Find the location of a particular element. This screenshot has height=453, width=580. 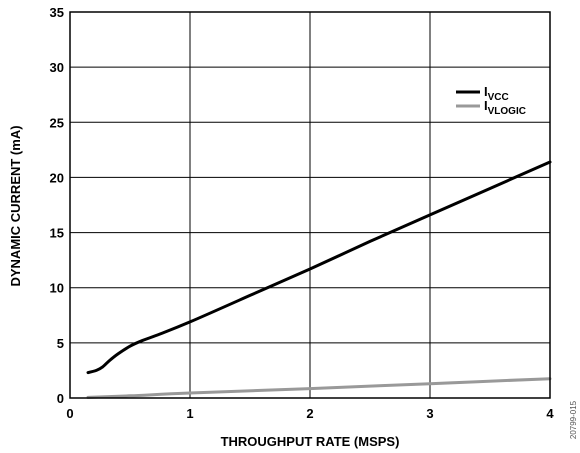

y-axis-title: DYNAMIC CURRENT (mA) is located at coordinates (15, 205).